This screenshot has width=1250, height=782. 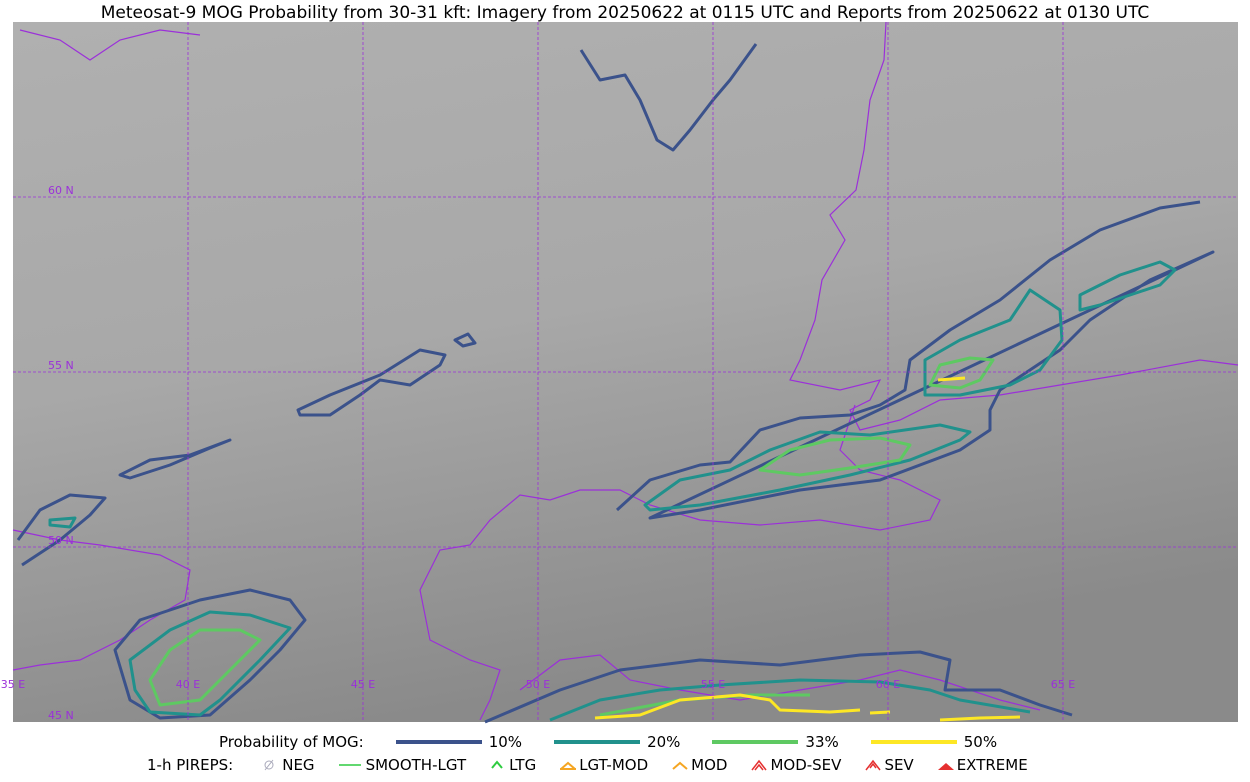 What do you see at coordinates (505, 742) in the screenshot?
I see `legend-label: 10%` at bounding box center [505, 742].